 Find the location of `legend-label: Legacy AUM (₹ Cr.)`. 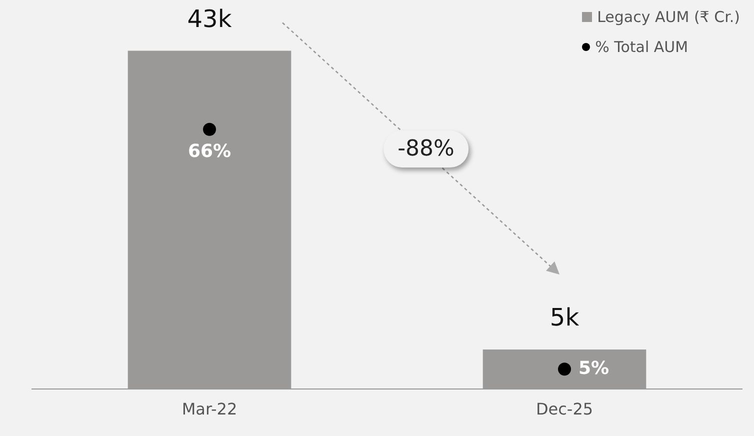

legend-label: Legacy AUM (₹ Cr.) is located at coordinates (668, 17).